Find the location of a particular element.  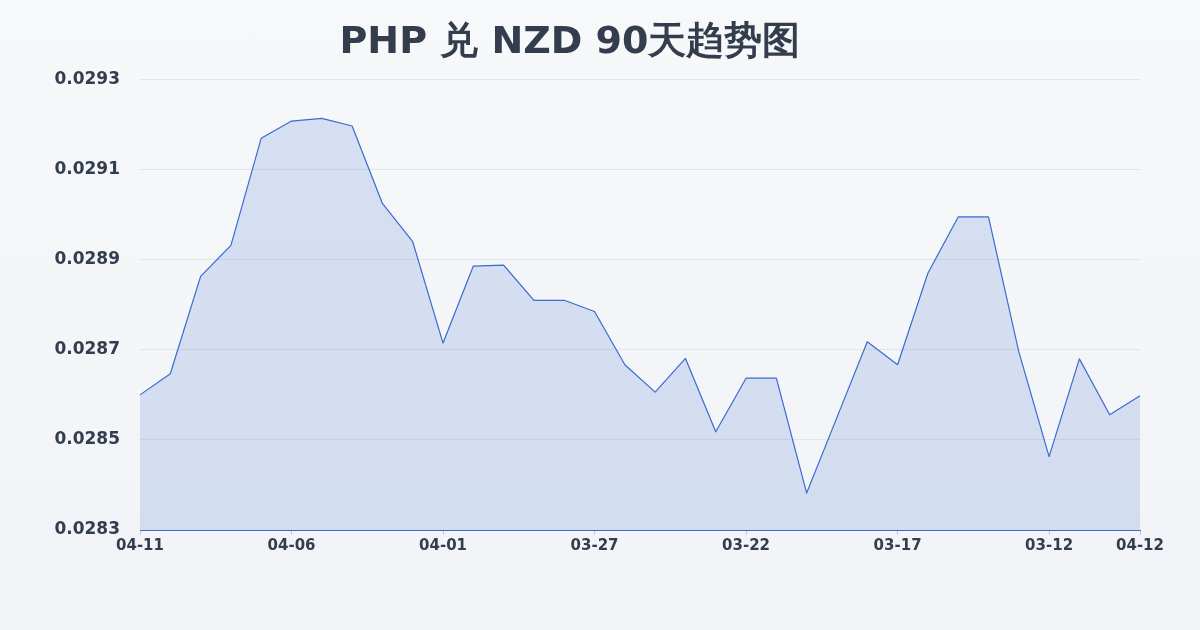

y-tick-label: 0.0289 is located at coordinates (87, 258).